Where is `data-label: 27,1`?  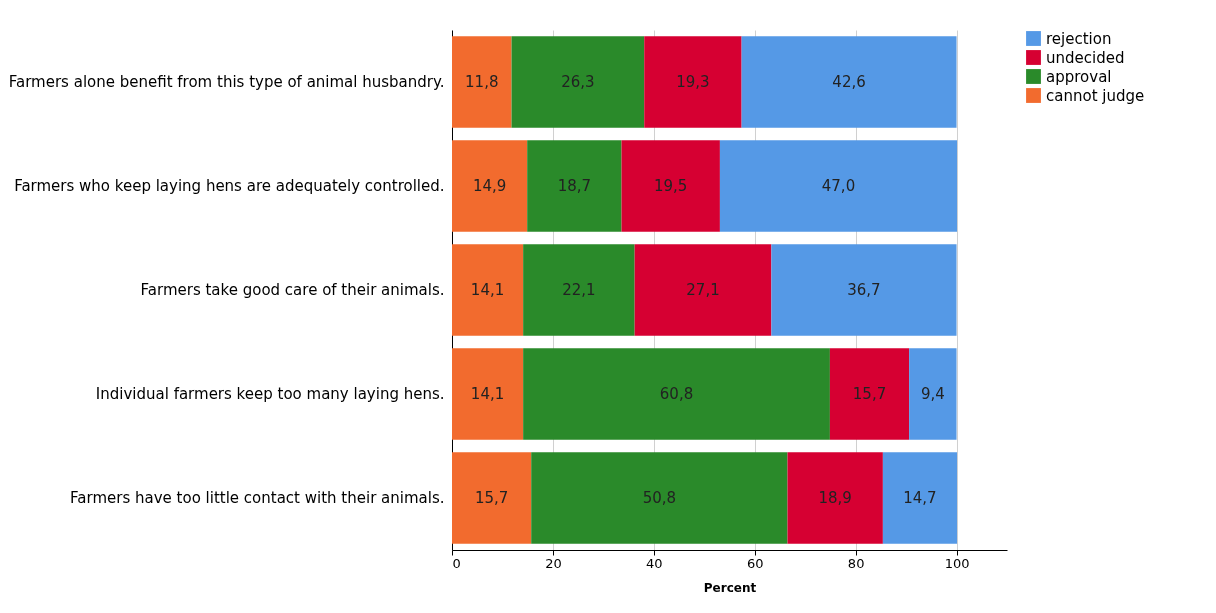
data-label: 27,1 is located at coordinates (703, 290).